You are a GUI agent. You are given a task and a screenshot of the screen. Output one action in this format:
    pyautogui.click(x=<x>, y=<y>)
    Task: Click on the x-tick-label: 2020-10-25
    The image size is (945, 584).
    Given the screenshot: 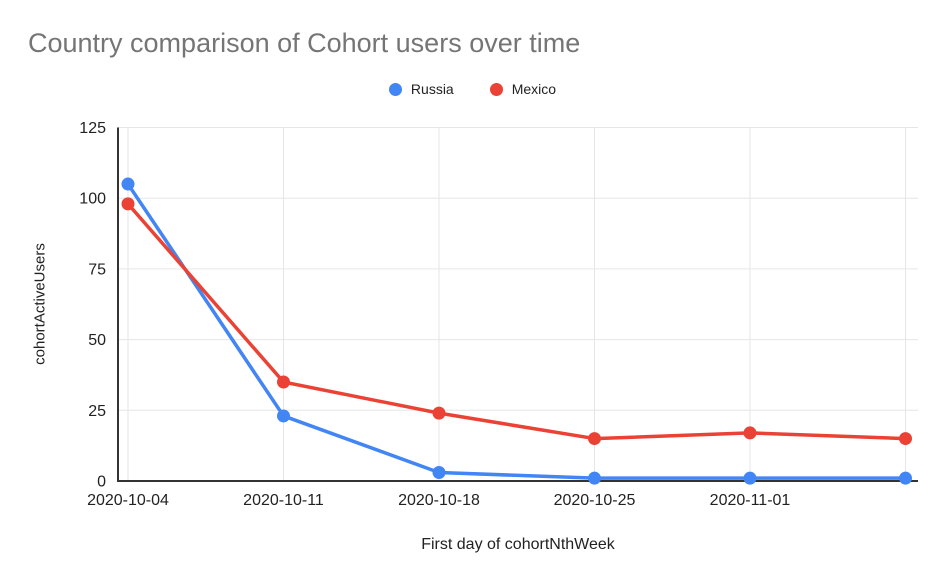 What is the action you would take?
    pyautogui.click(x=595, y=500)
    